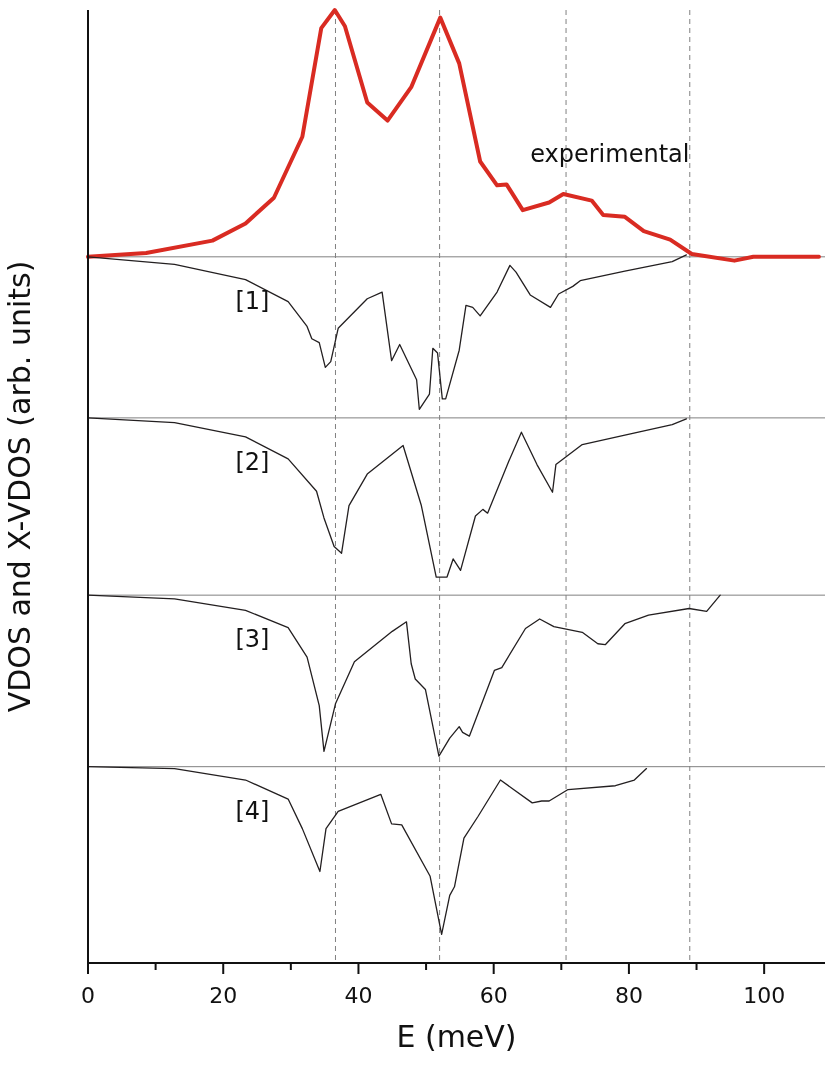 The image size is (825, 1066). I want to click on x-tick-label: 100, so click(764, 995).